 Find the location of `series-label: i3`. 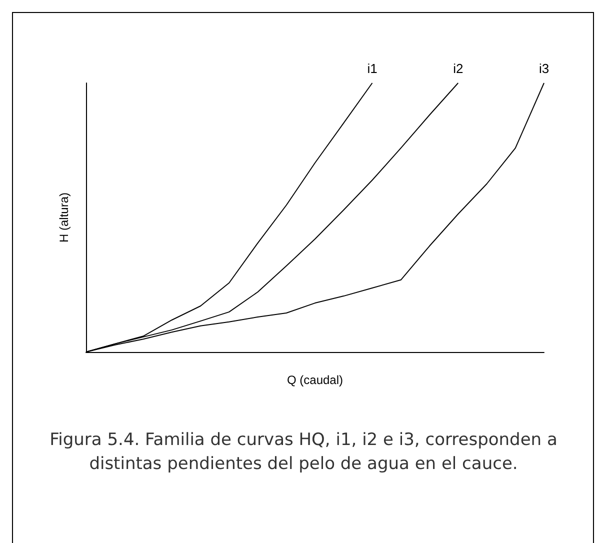

series-label: i3 is located at coordinates (544, 68).